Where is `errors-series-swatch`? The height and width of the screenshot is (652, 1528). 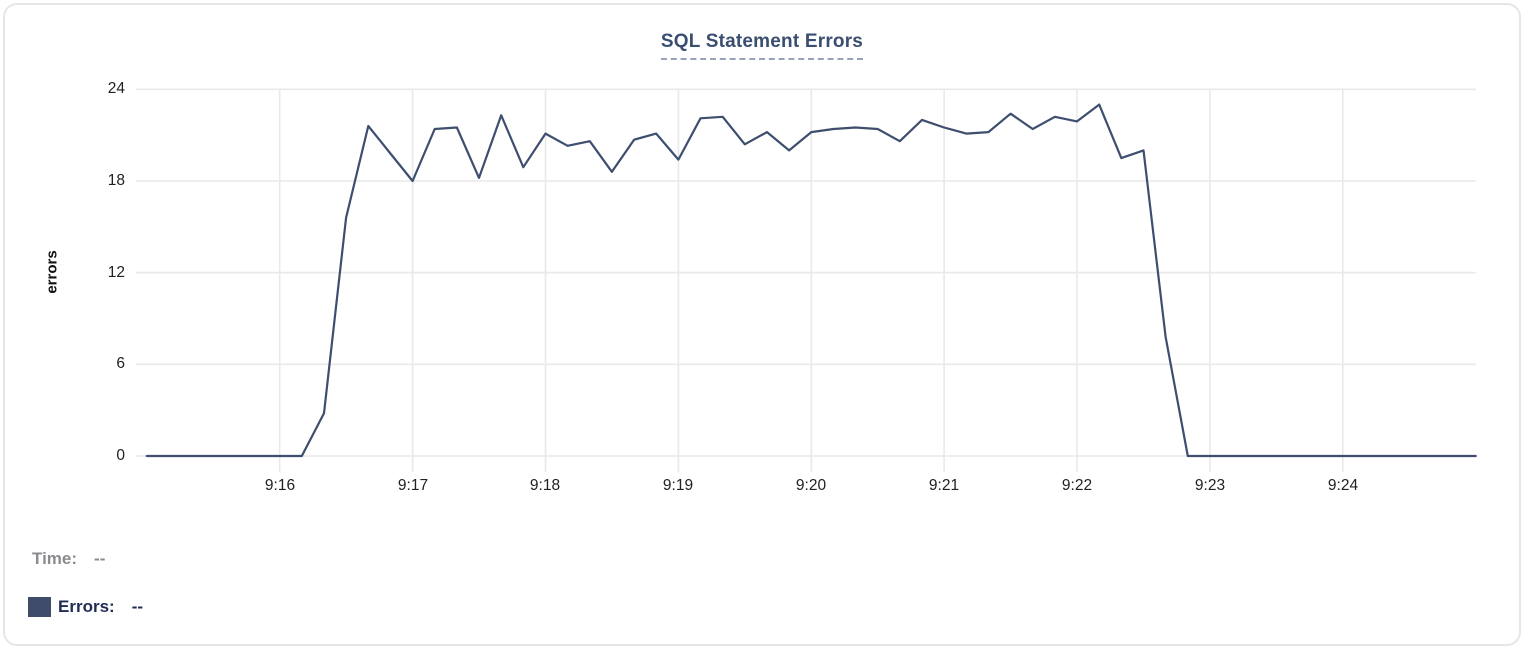
errors-series-swatch is located at coordinates (39, 607).